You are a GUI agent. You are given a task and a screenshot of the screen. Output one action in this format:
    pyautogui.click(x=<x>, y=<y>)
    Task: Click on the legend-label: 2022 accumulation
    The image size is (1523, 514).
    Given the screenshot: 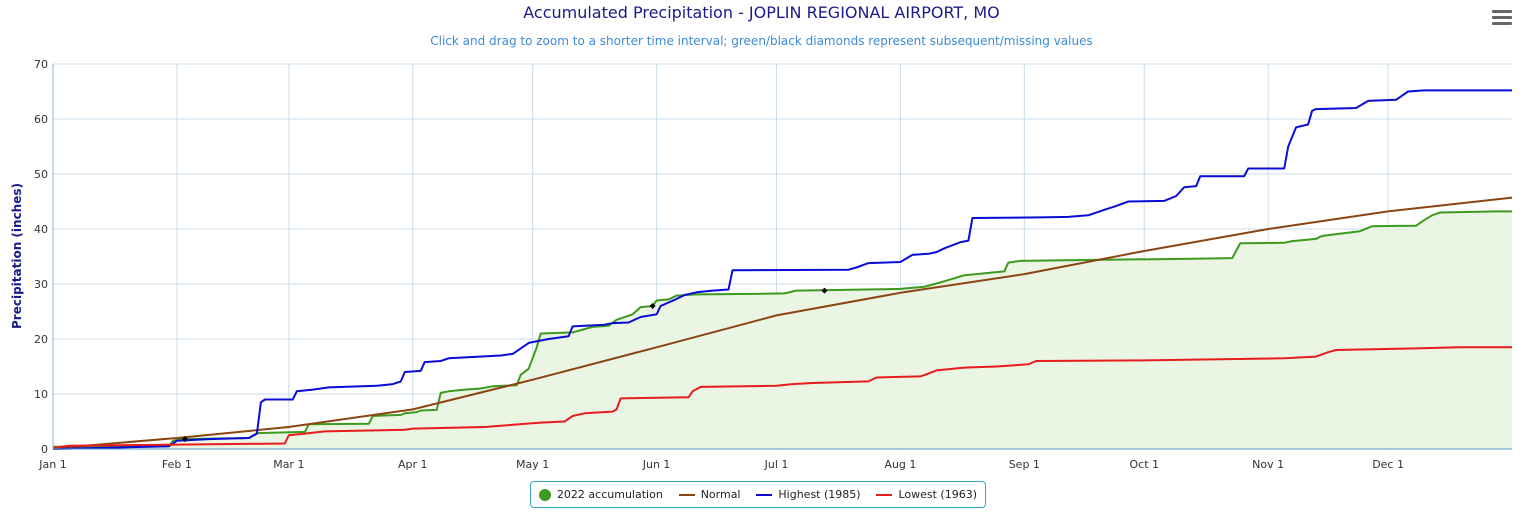 What is the action you would take?
    pyautogui.click(x=609, y=494)
    